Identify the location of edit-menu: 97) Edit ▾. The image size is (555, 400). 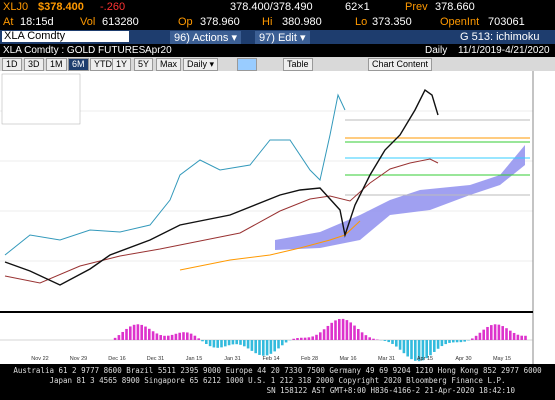
(282, 37).